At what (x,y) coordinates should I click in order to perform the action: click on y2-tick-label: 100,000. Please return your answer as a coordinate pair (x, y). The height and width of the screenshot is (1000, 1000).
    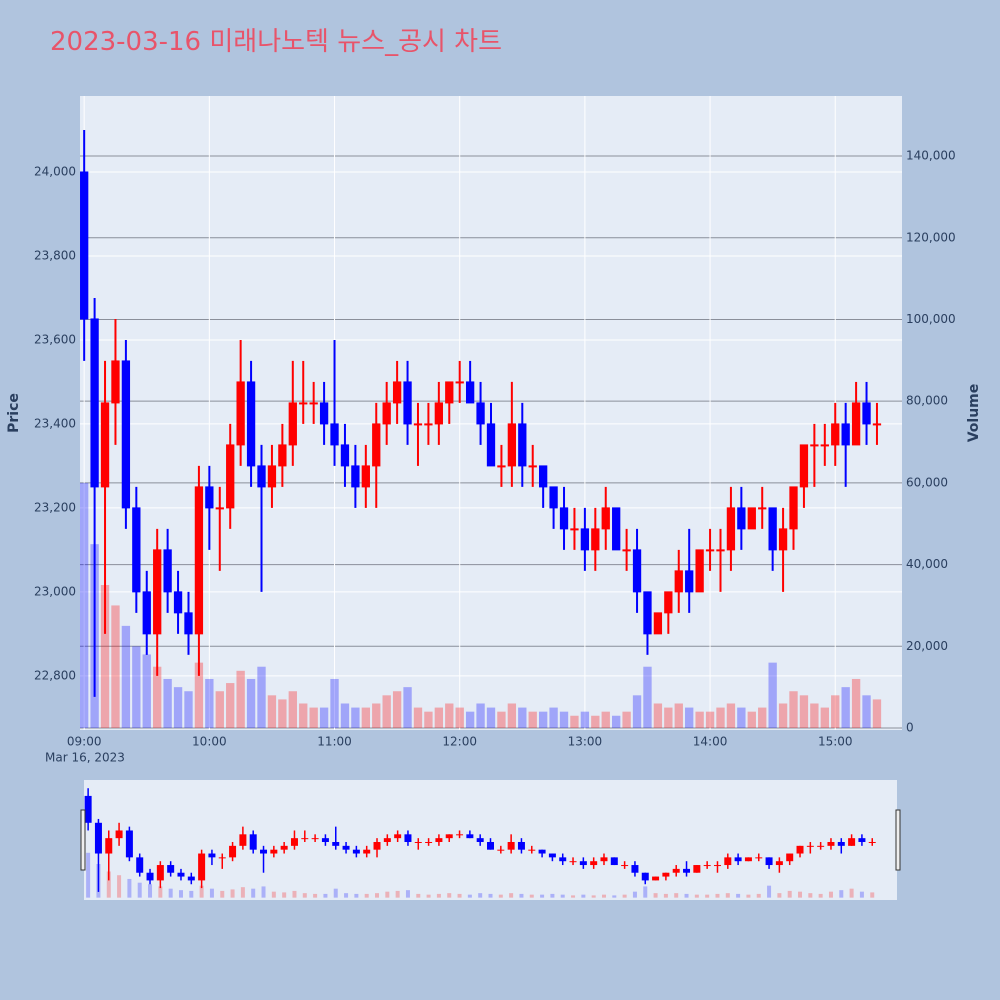
    Looking at the image, I should click on (931, 319).